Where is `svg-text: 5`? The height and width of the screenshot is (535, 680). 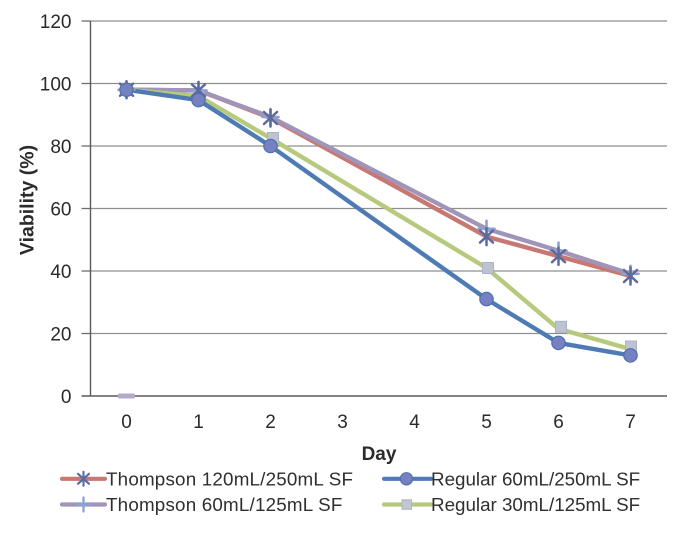
svg-text: 5 is located at coordinates (486, 422).